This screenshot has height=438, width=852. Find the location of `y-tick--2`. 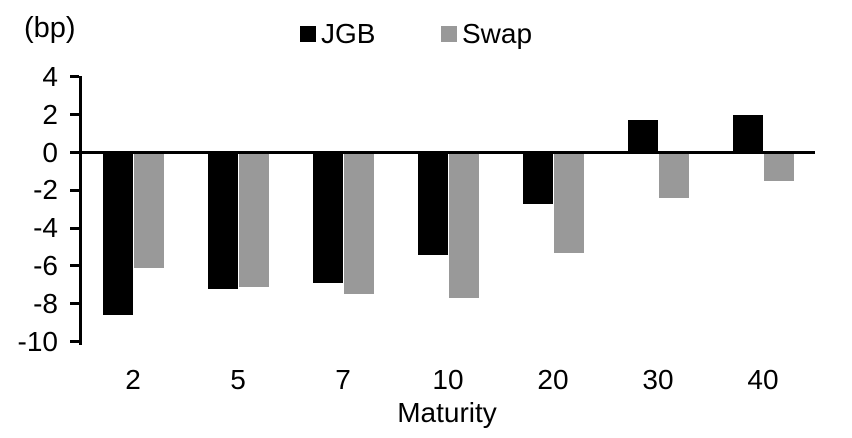

y-tick--2 is located at coordinates (74, 190).